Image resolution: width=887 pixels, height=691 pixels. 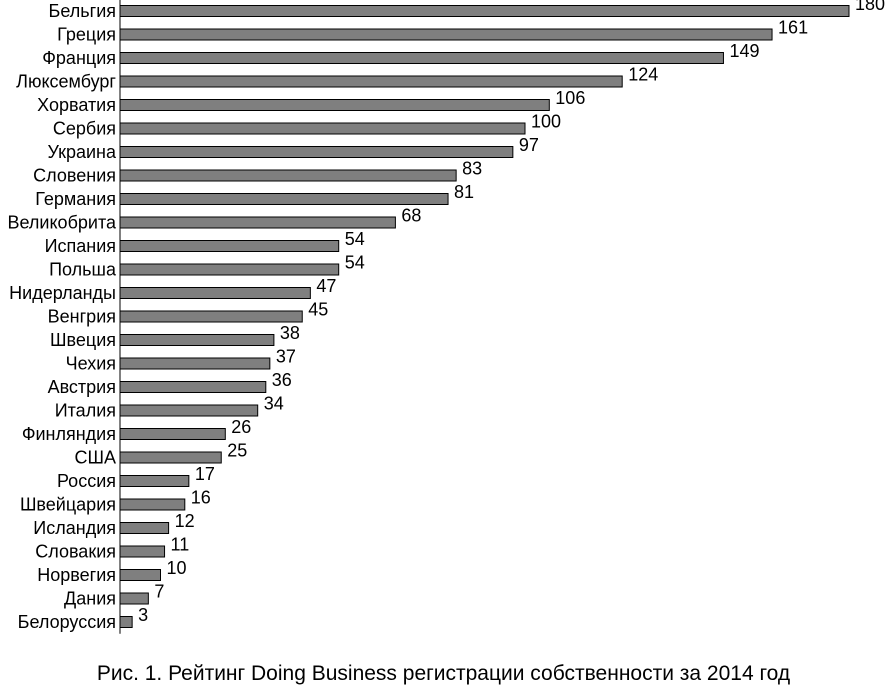 I want to click on value-label: 106, so click(x=570, y=98).